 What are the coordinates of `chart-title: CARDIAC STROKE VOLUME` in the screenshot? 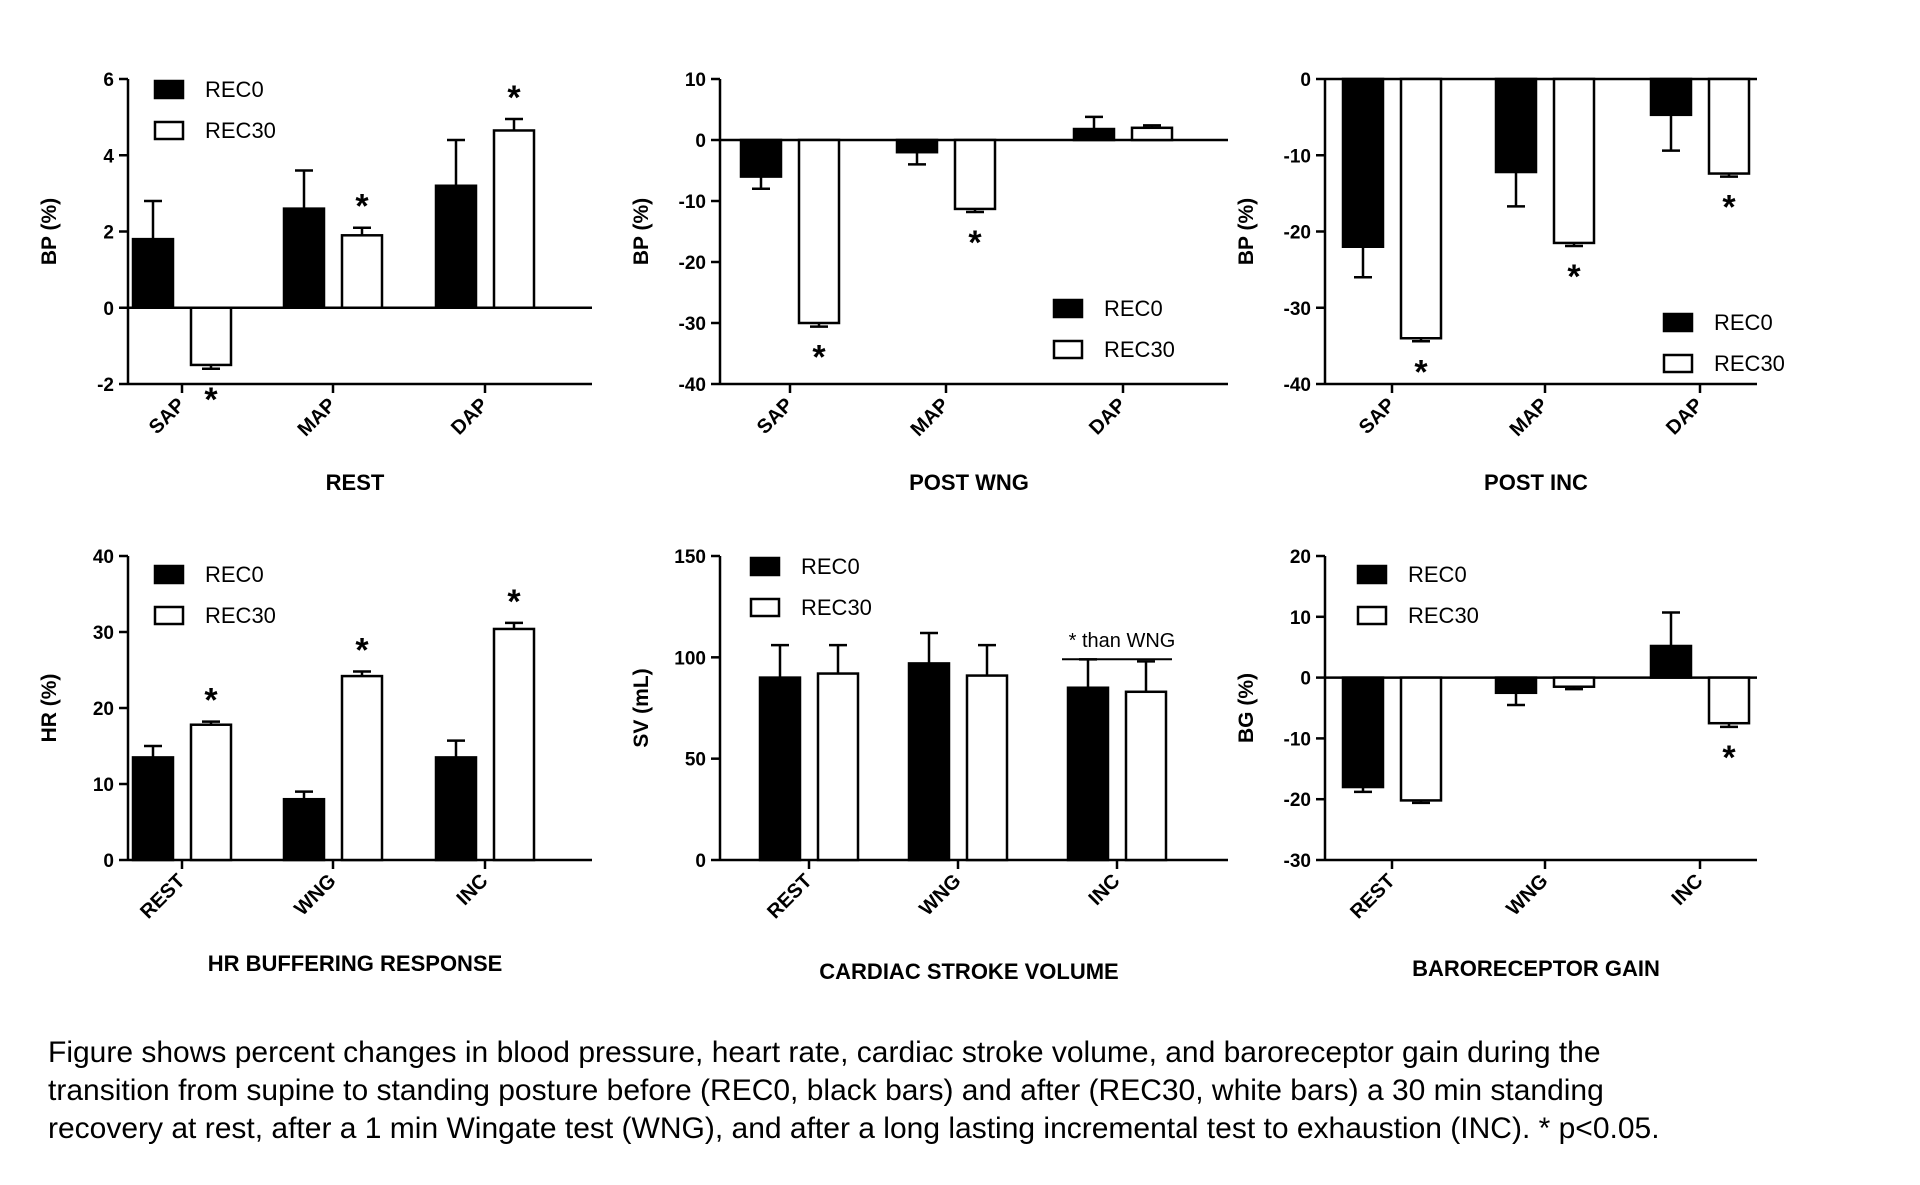 It's located at (968, 971).